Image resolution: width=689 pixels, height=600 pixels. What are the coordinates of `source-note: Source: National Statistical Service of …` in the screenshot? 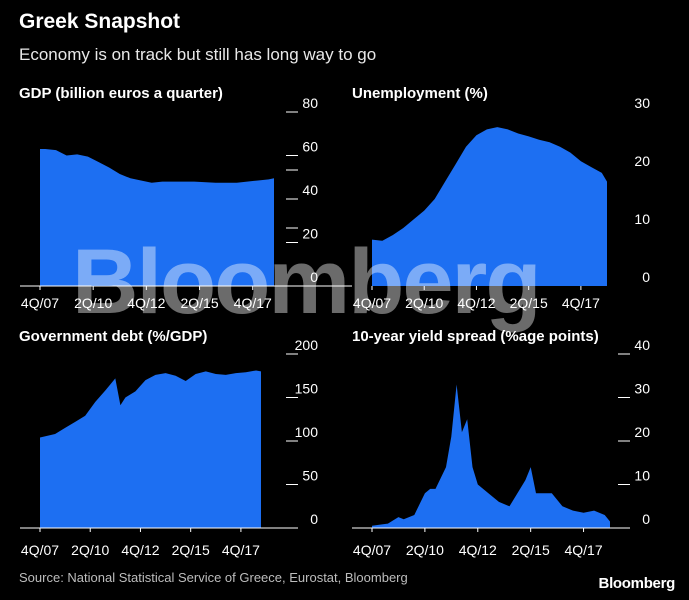 It's located at (213, 577).